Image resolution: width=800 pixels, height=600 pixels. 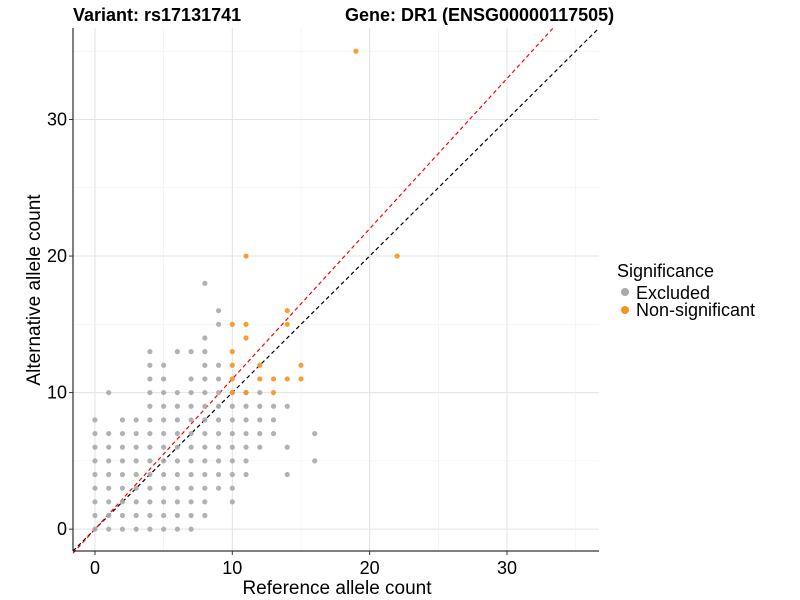 What do you see at coordinates (34, 290) in the screenshot?
I see `y-axis-title: Alternative allele count` at bounding box center [34, 290].